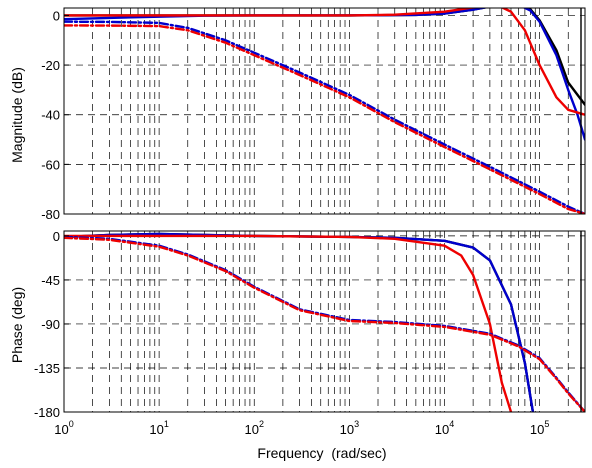  I want to click on x-tick-label: 10⁰, so click(63, 428).